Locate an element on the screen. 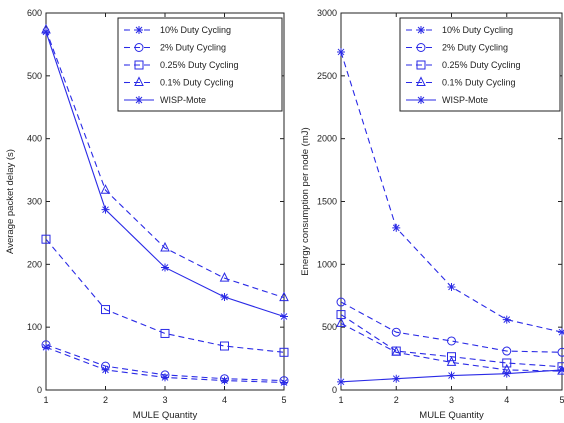  y-tick-label: 600 is located at coordinates (34, 13).